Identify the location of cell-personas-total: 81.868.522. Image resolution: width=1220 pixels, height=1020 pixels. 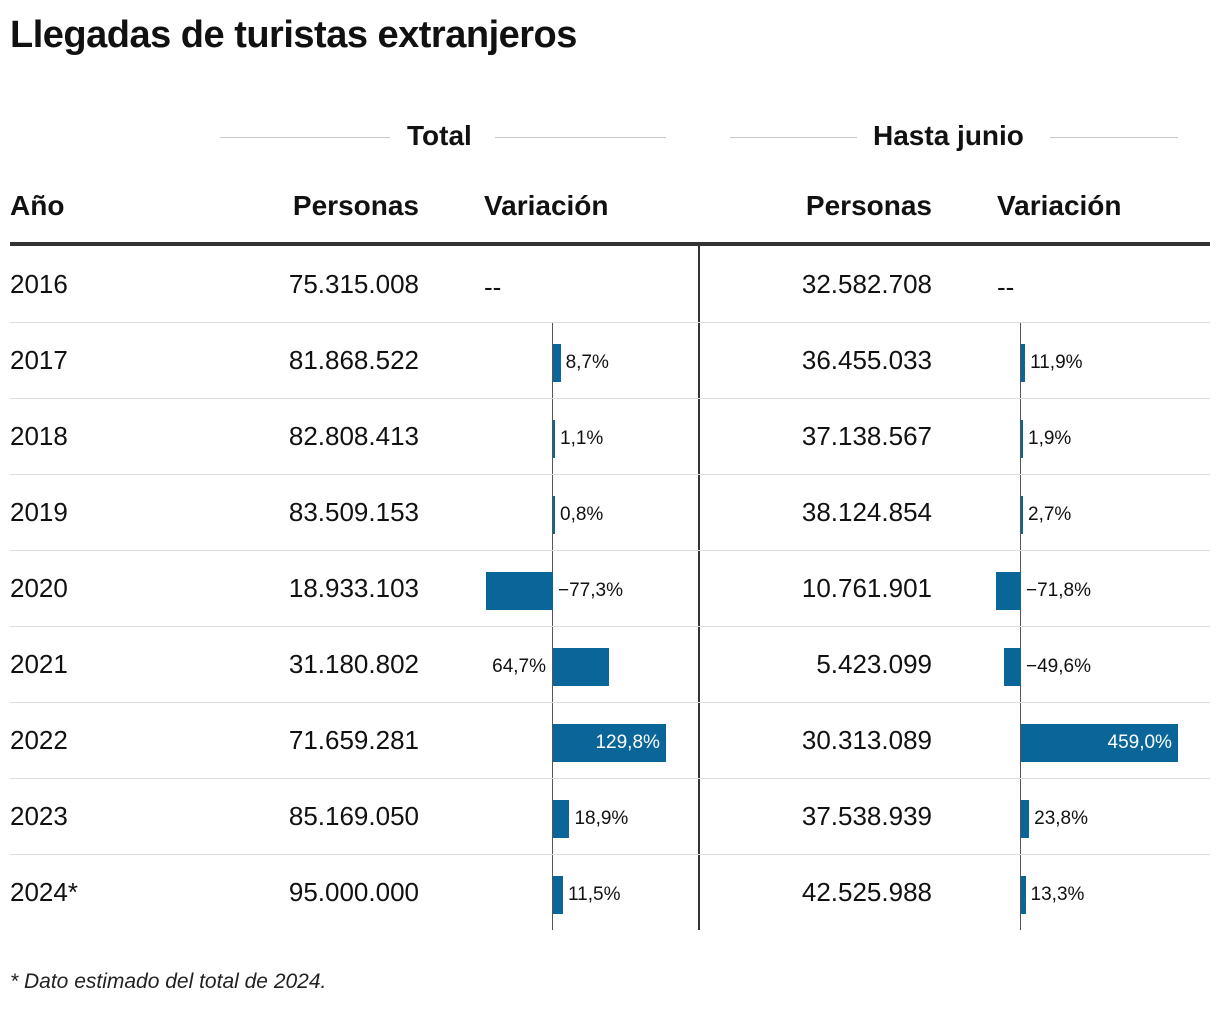
(353, 360).